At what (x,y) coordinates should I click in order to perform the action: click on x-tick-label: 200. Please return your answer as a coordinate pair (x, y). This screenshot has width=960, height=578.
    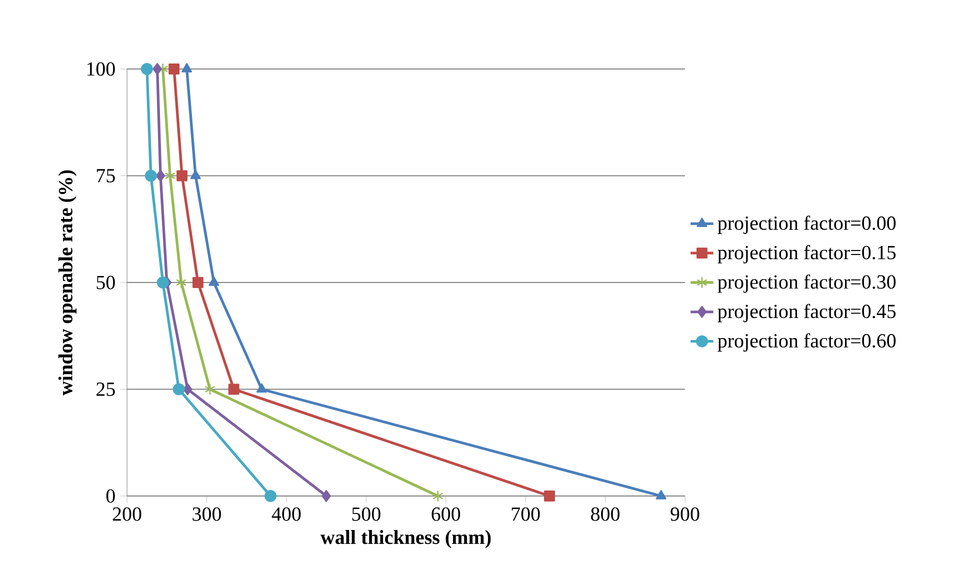
    Looking at the image, I should click on (127, 514).